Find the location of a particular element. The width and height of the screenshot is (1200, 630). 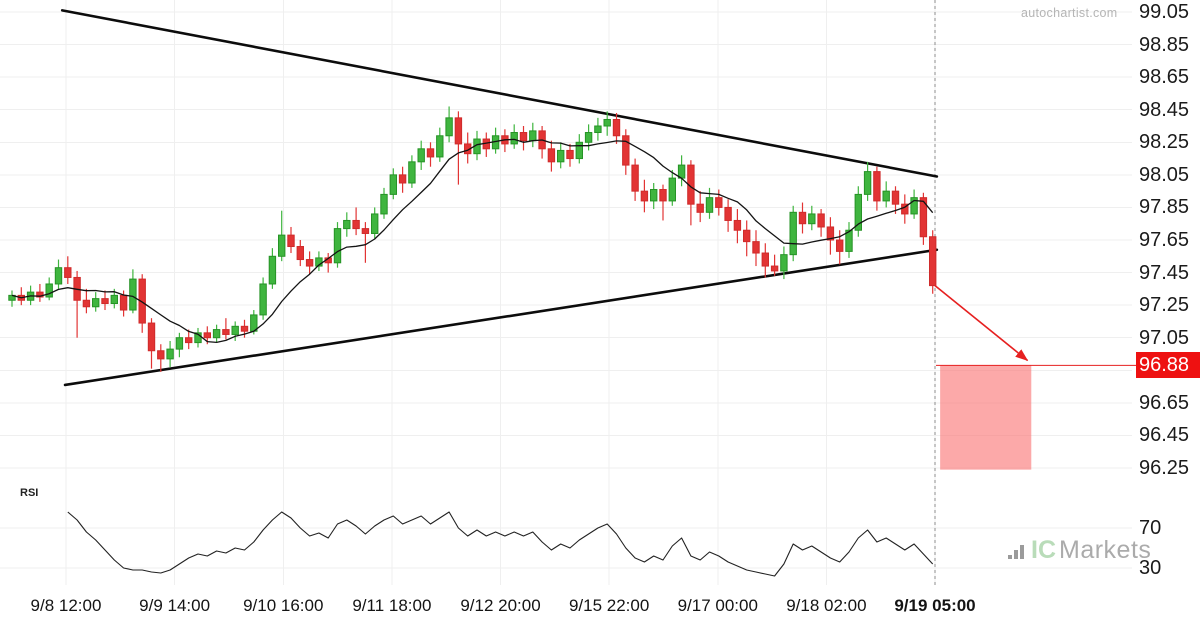

rsi-line is located at coordinates (500, 544).